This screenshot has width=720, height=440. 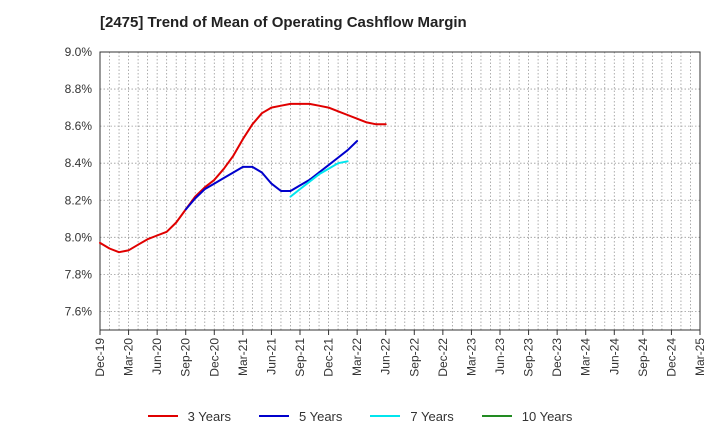 I want to click on legend-item-7-years: 7 Years, so click(x=412, y=416).